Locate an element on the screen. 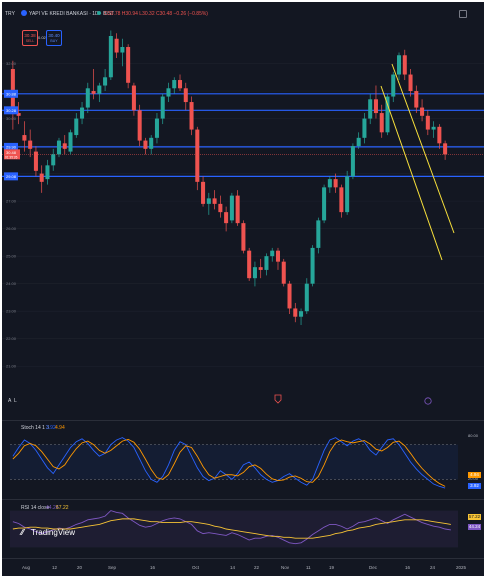 This screenshot has width=486, height=578. dividend-marker-icon is located at coordinates (278, 399).